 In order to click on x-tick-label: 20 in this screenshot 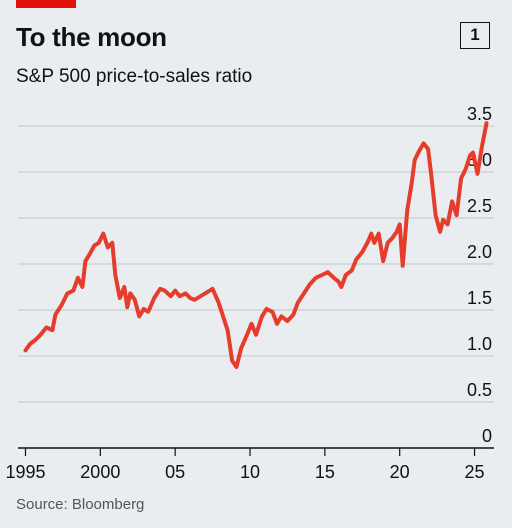, I will do `click(400, 472)`.